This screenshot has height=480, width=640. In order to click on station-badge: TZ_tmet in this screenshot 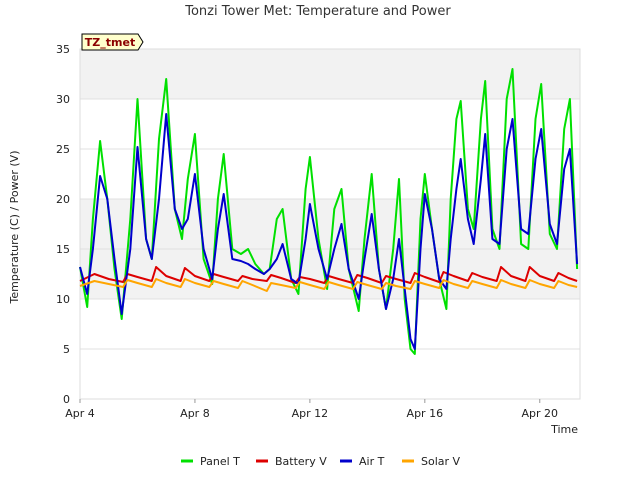, I will do `click(112, 42)`.